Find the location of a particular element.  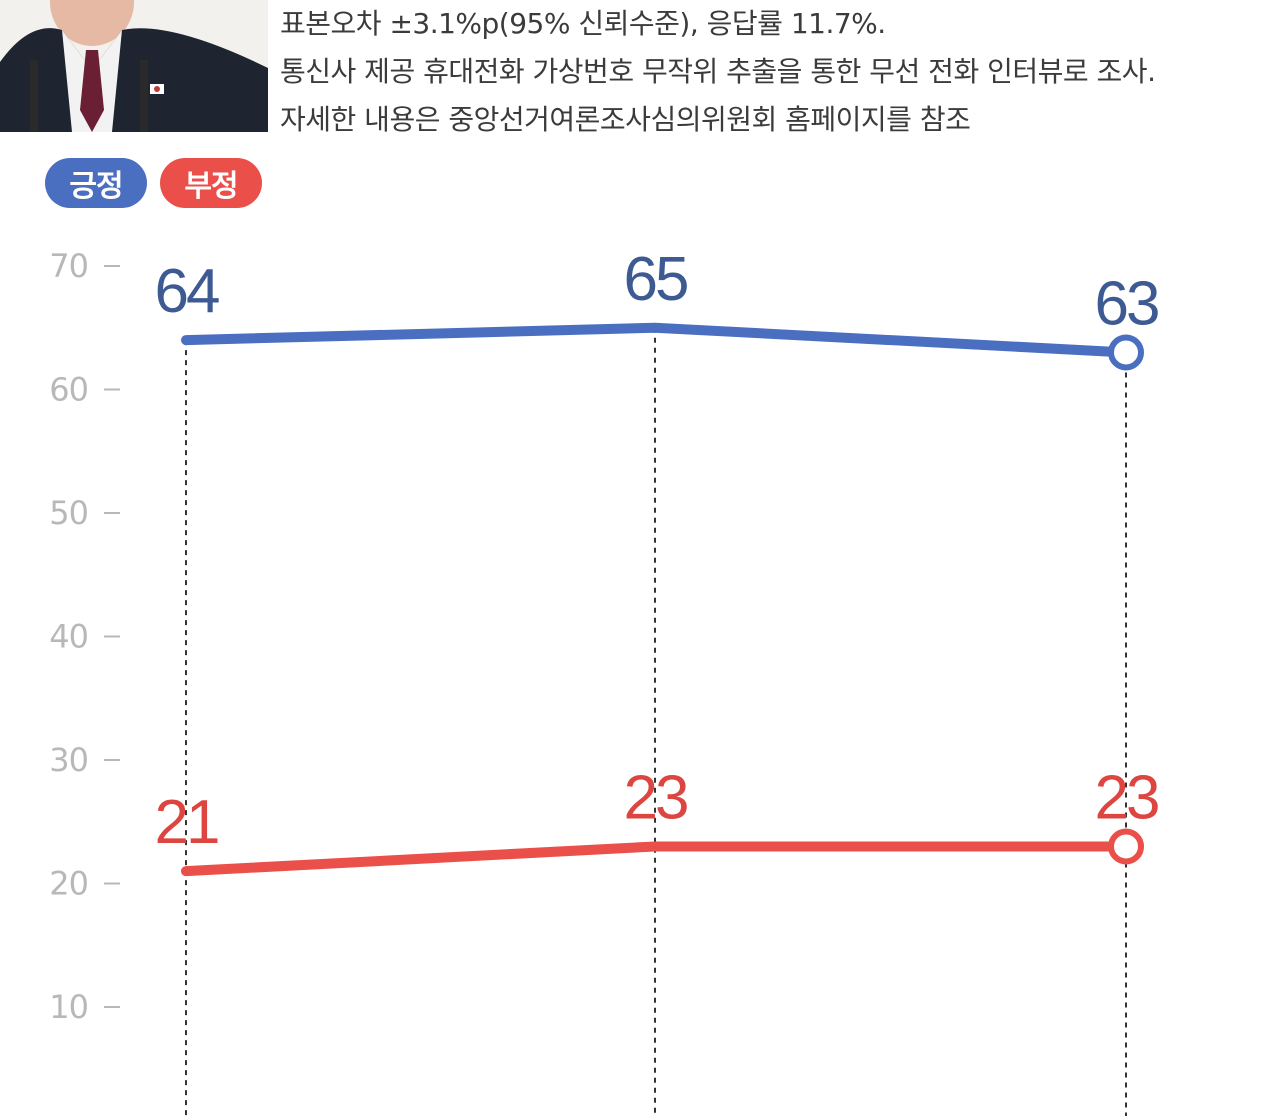

y-tick-label: 50 is located at coordinates (68, 513).